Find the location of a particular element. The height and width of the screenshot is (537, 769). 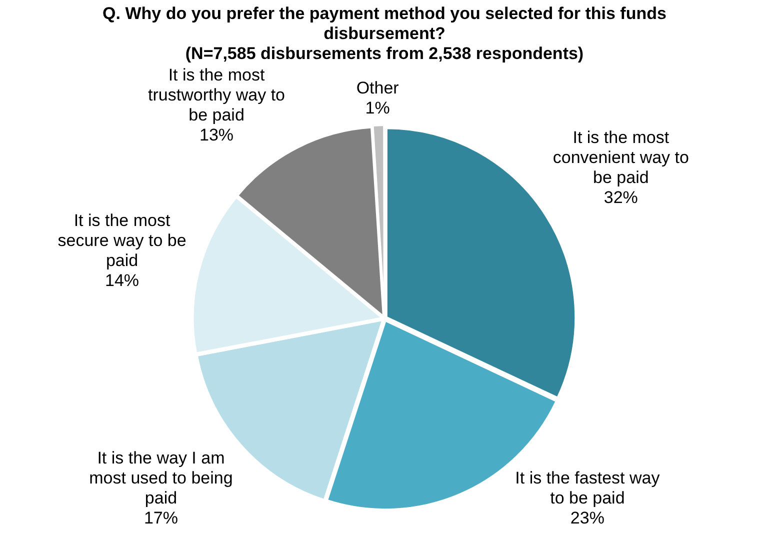

slice-label: It is the fastest way to be paid is located at coordinates (587, 488).